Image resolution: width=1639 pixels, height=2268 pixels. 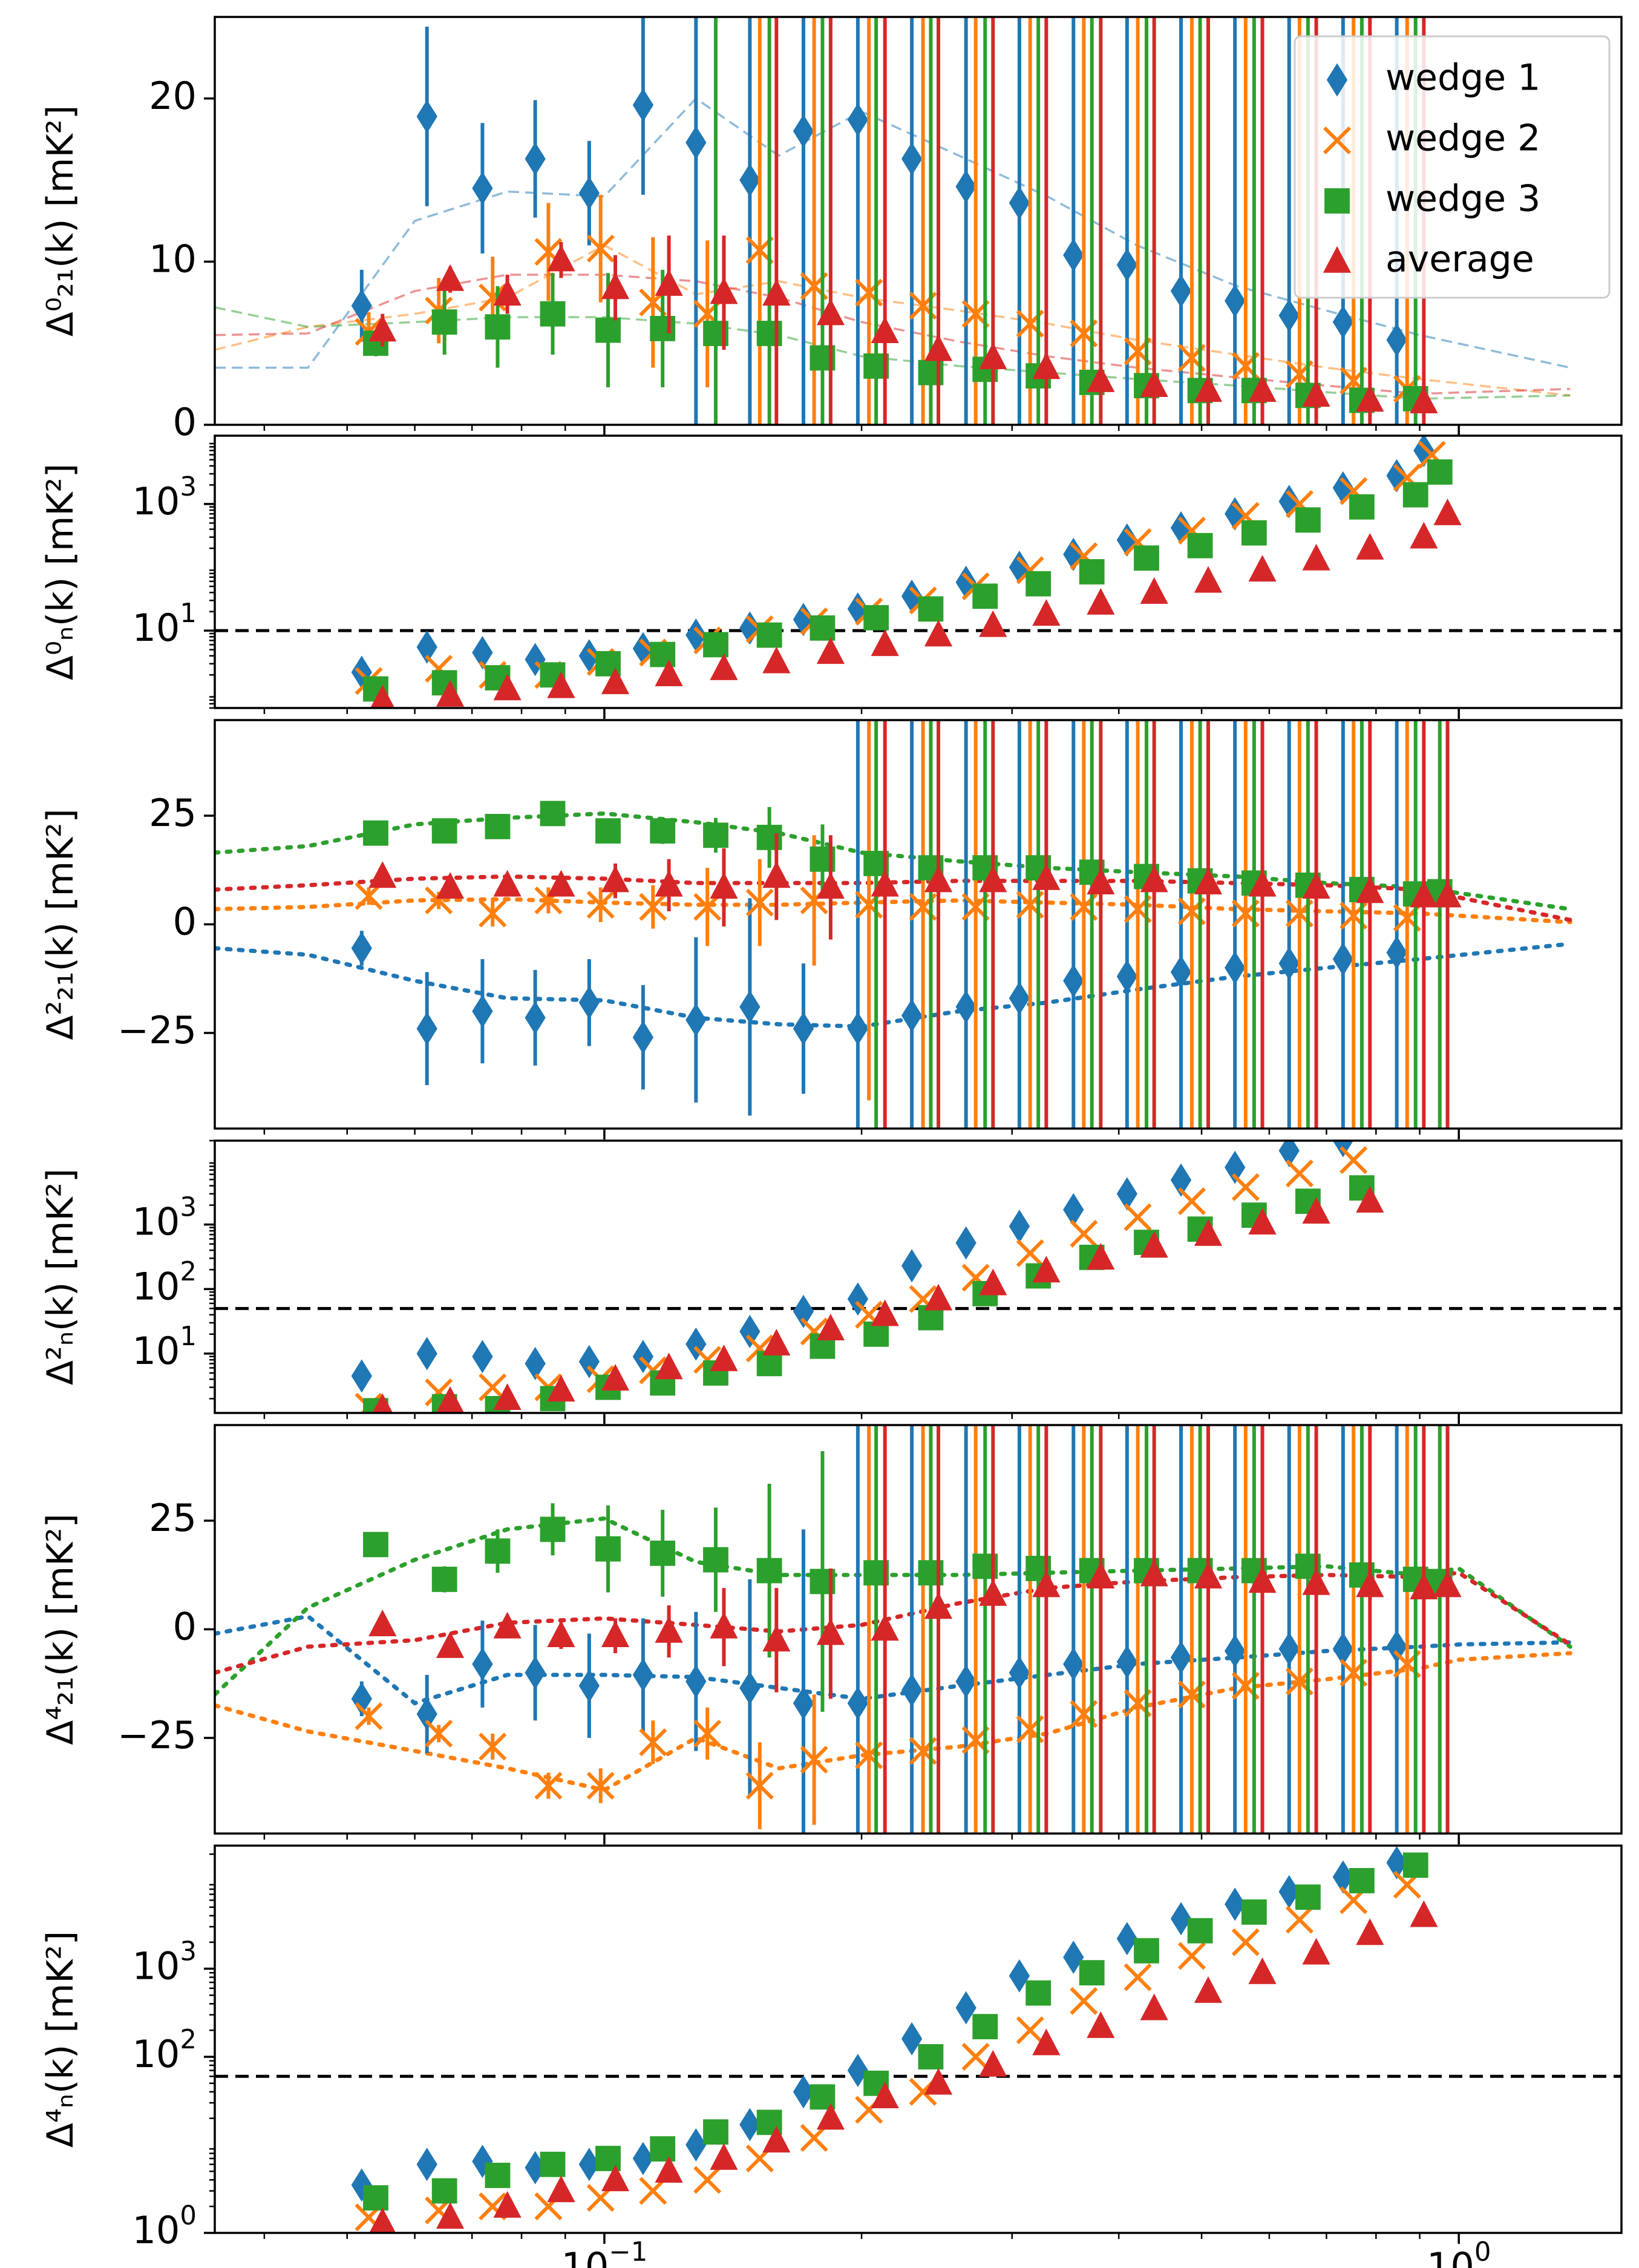 What do you see at coordinates (1462, 199) in the screenshot?
I see `legend-label: wedge 3` at bounding box center [1462, 199].